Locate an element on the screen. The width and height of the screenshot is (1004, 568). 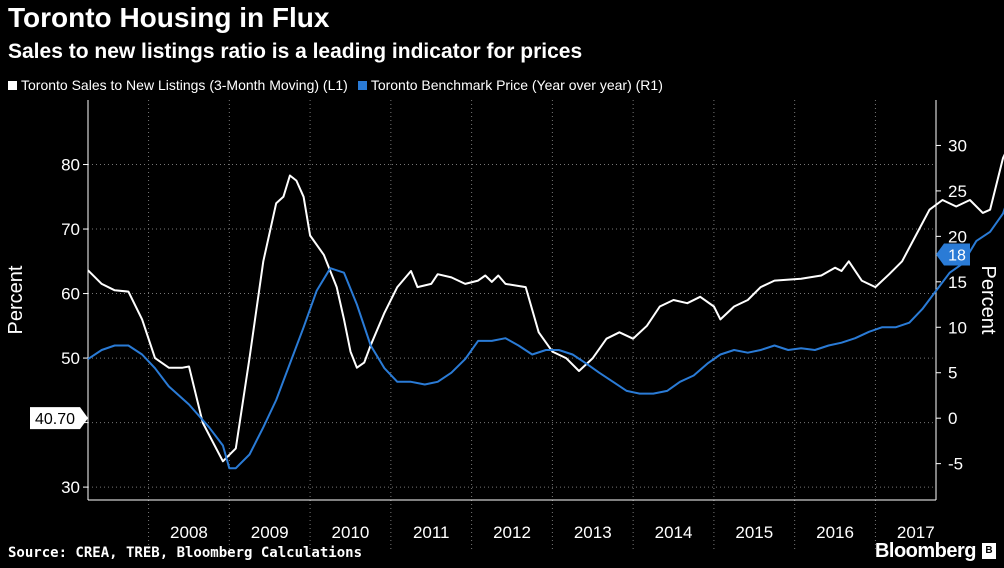
year-label: 2011 is located at coordinates (431, 532).